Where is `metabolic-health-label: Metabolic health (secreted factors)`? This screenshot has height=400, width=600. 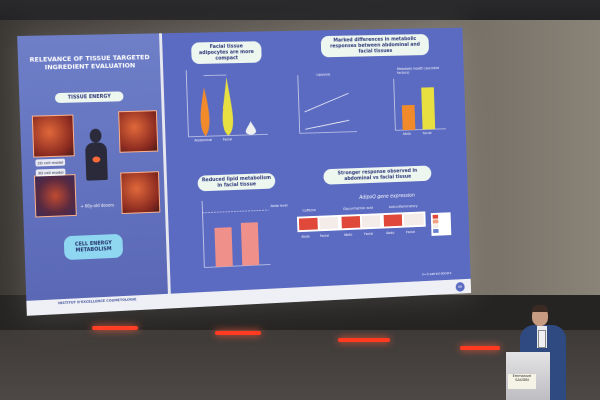 metabolic-health-label: Metabolic health (secreted factors) is located at coordinates (418, 70).